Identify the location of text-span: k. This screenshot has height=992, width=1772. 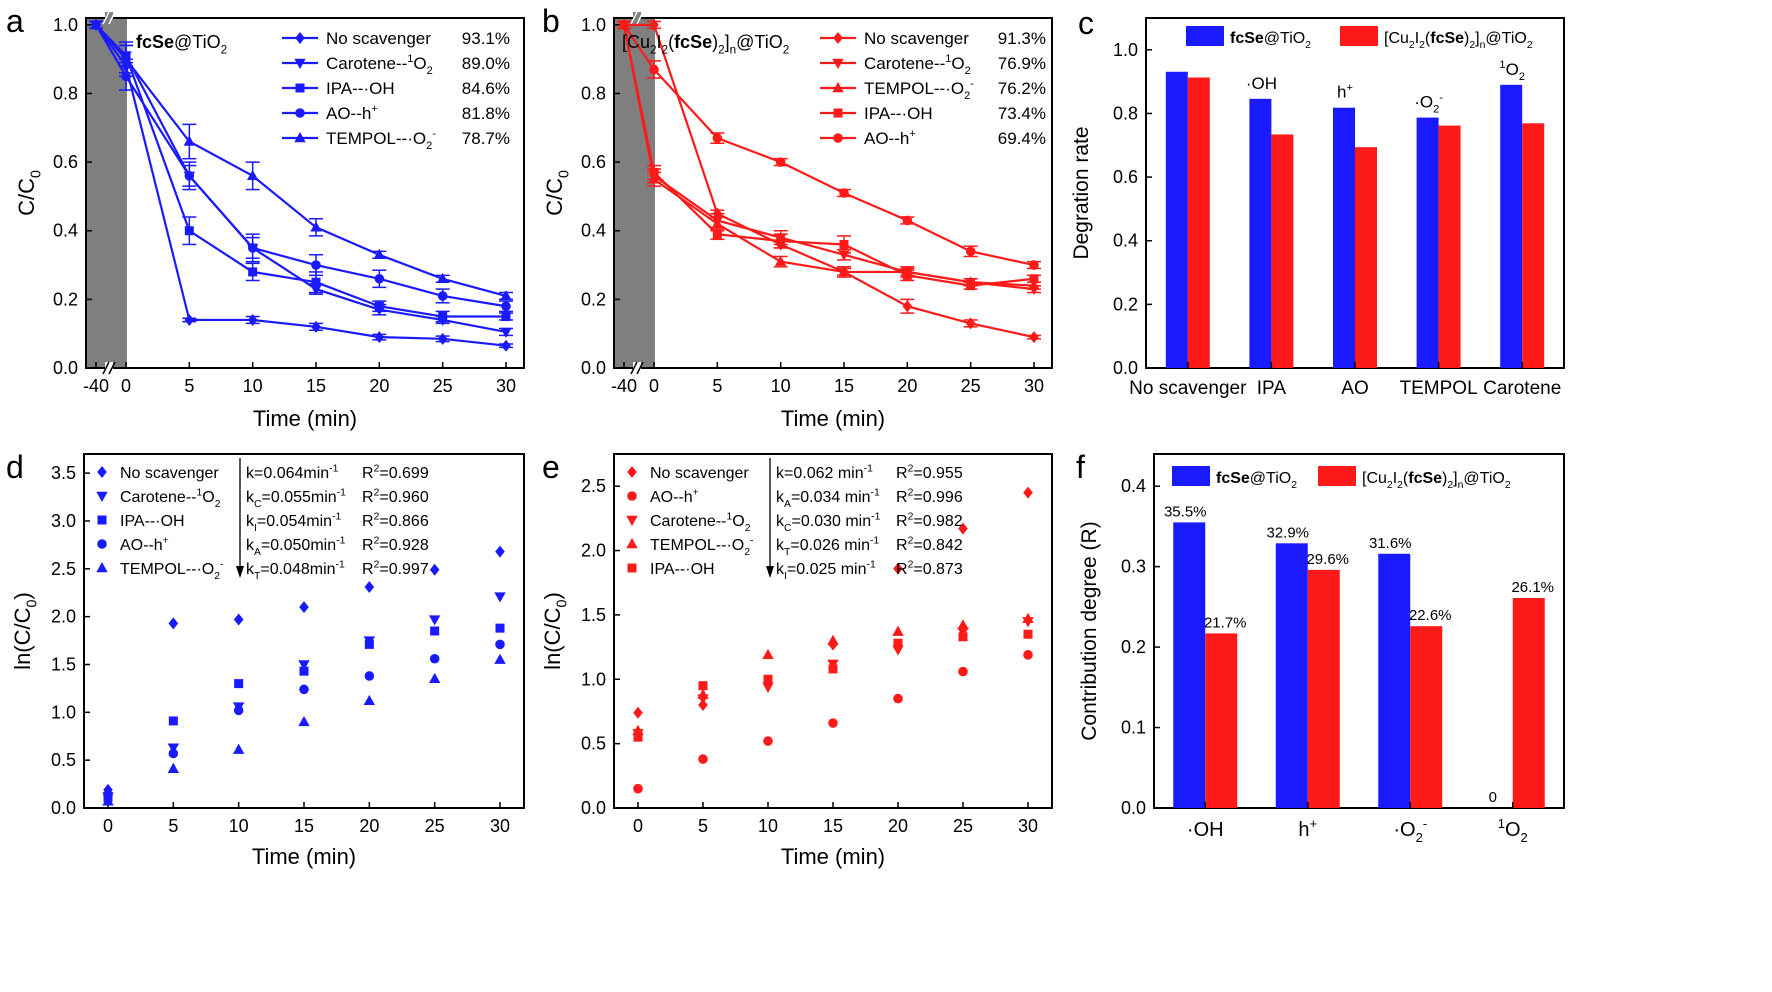
(780, 545).